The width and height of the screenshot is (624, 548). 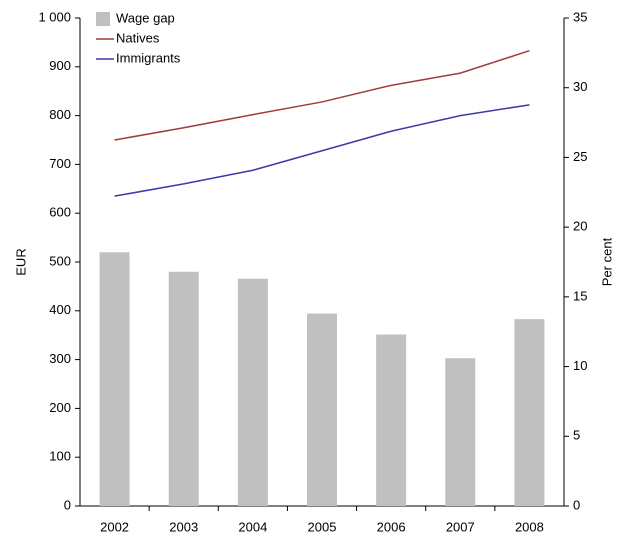 What do you see at coordinates (183, 526) in the screenshot?
I see `x-tick-label: 2003` at bounding box center [183, 526].